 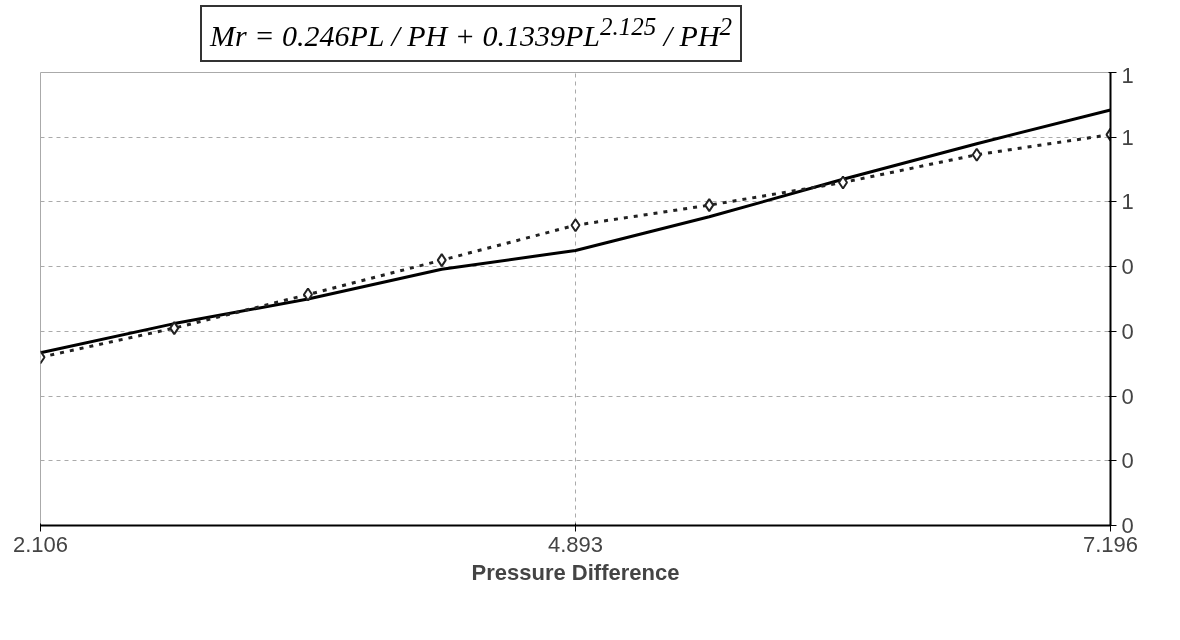 What do you see at coordinates (575, 544) in the screenshot?
I see `x-tick-label: 4.893` at bounding box center [575, 544].